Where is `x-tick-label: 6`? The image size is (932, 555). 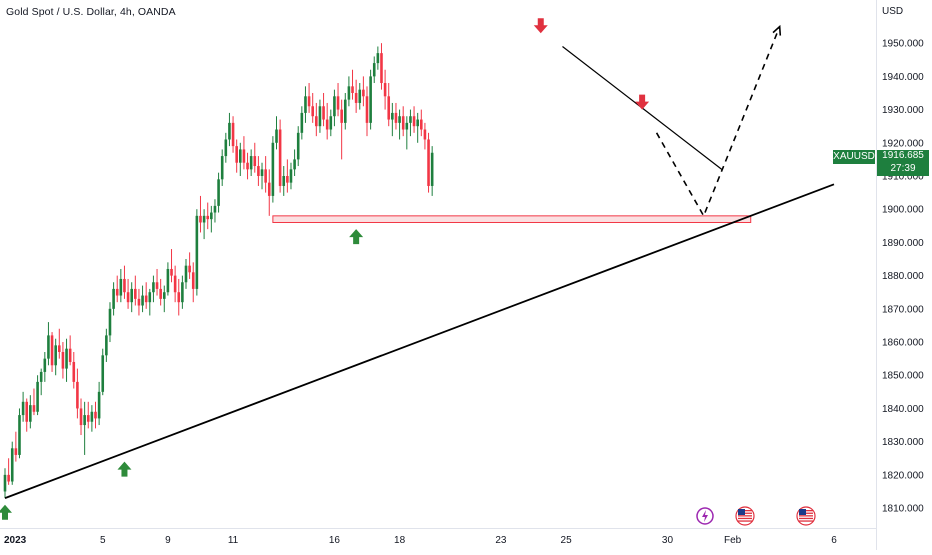
x-tick-label: 6 is located at coordinates (834, 540).